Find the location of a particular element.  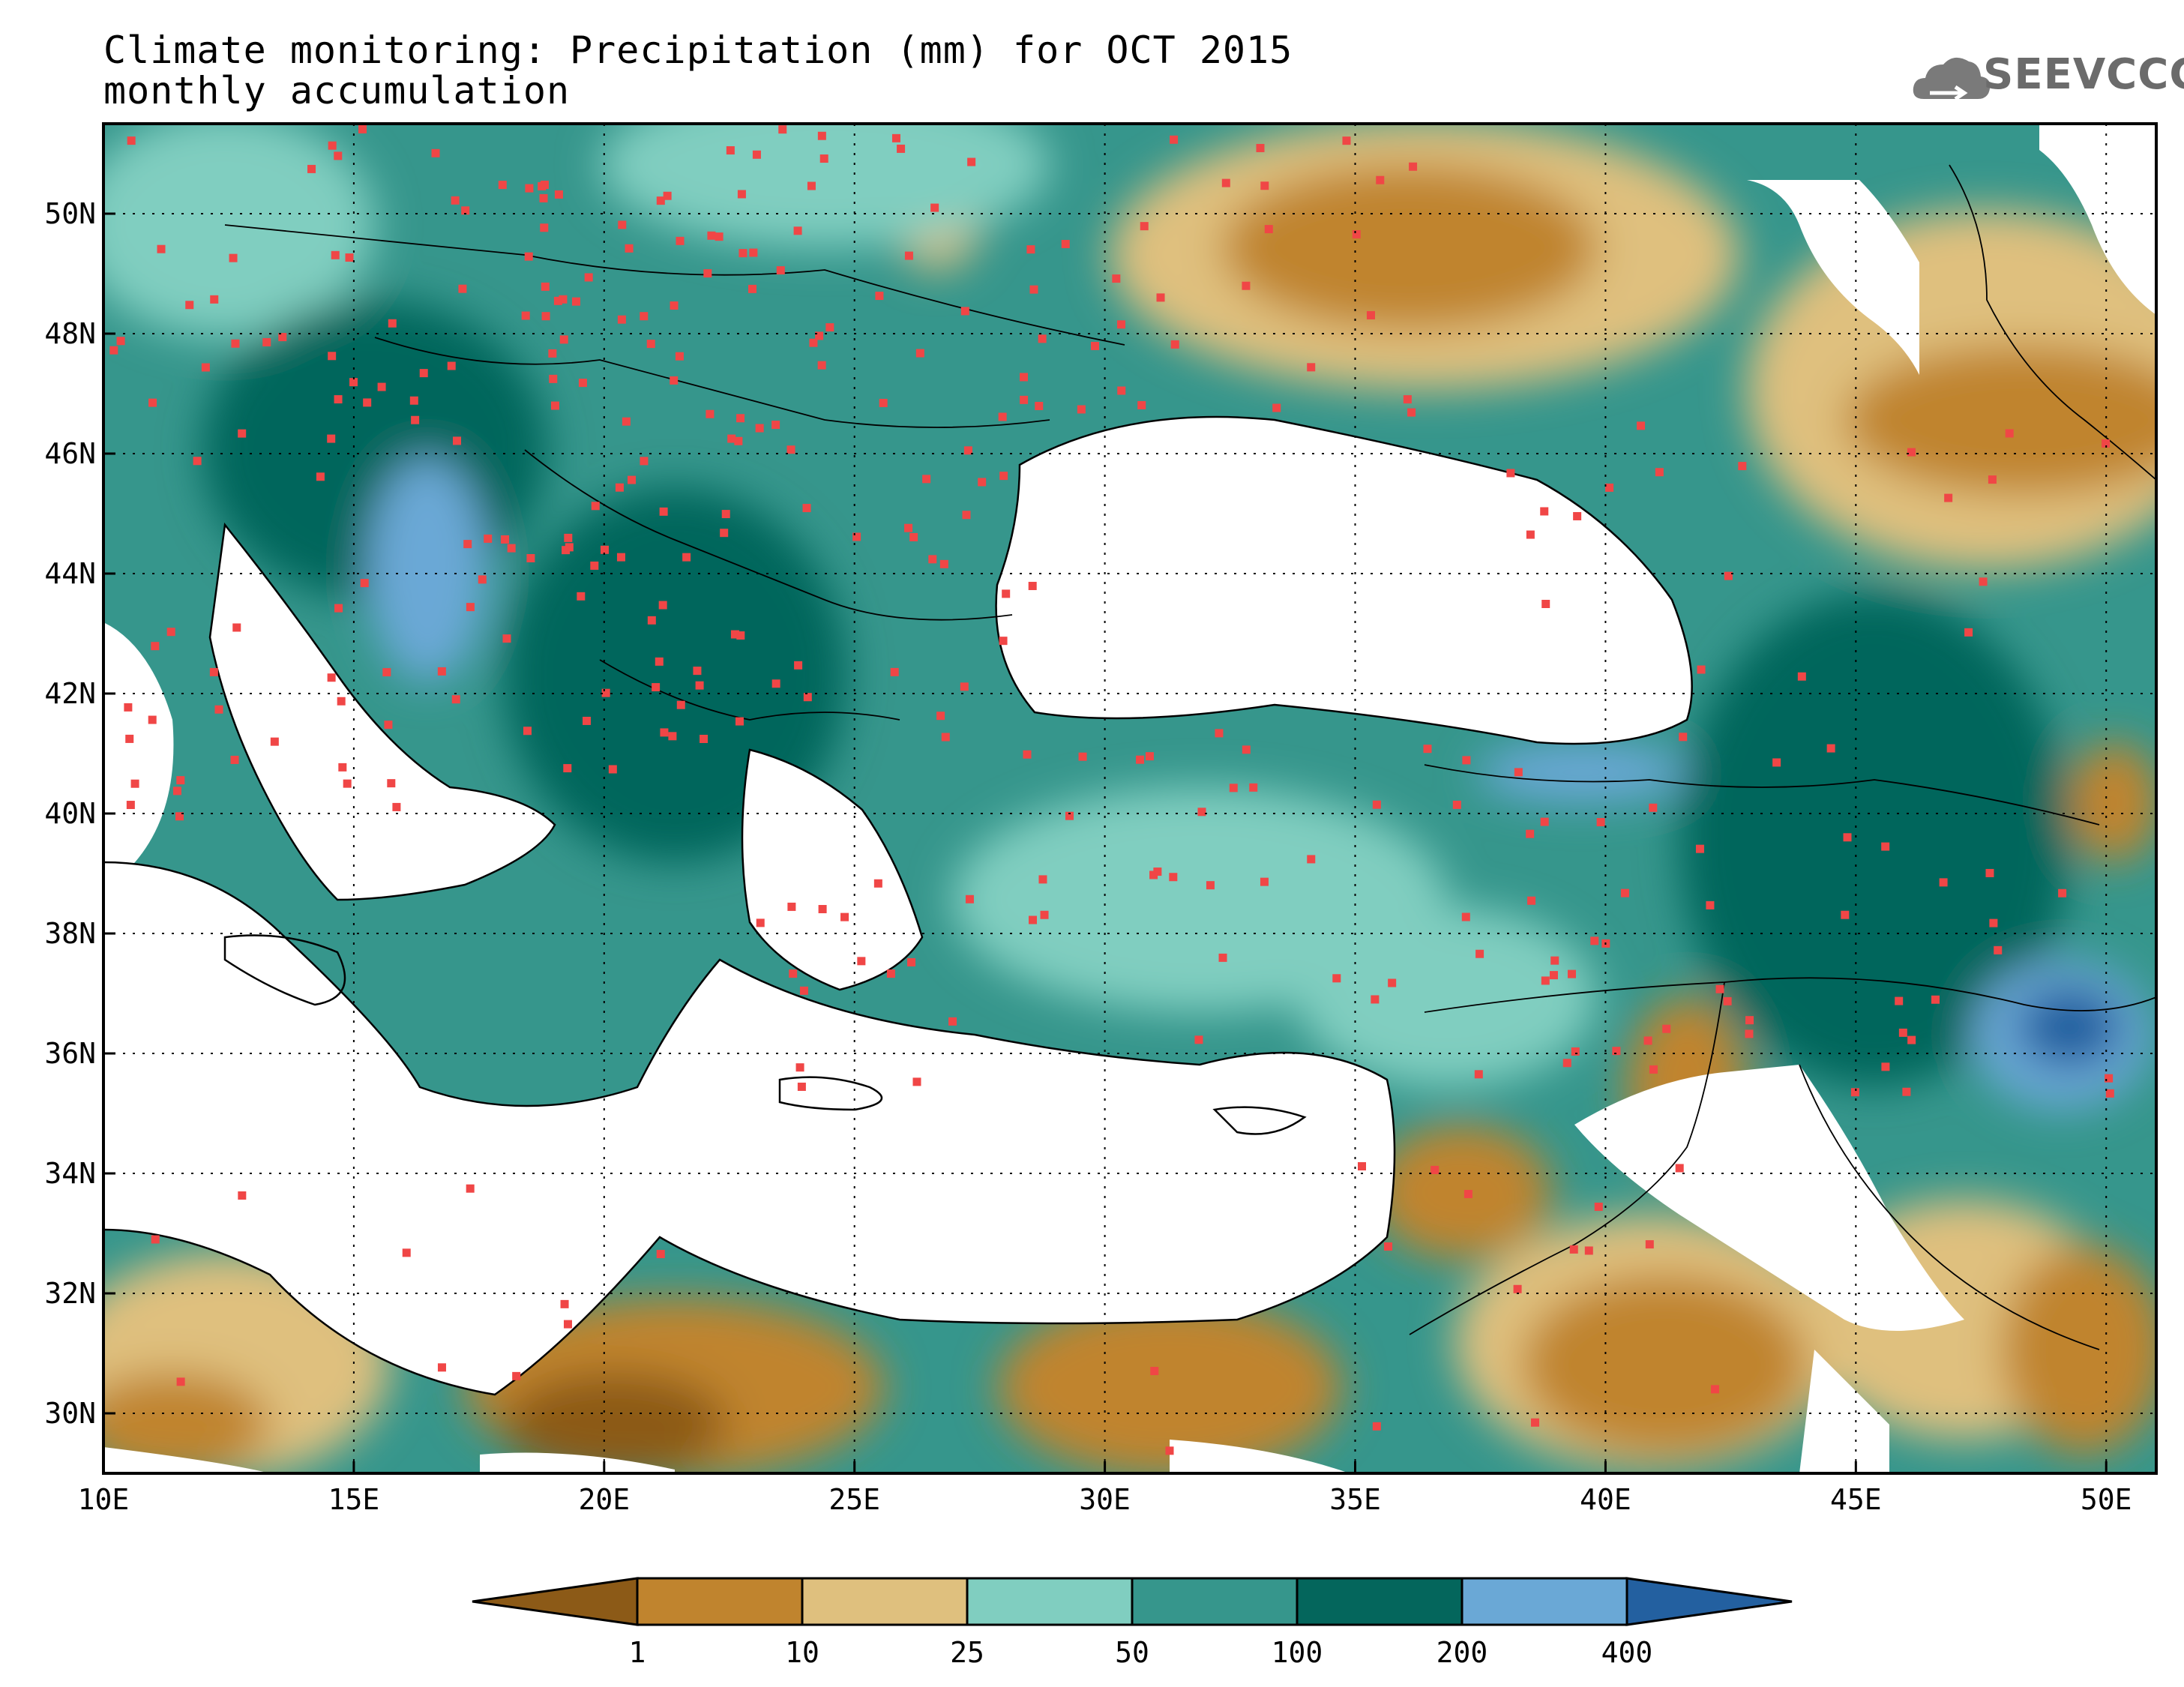

y-tick-label: 40N is located at coordinates (70, 813).